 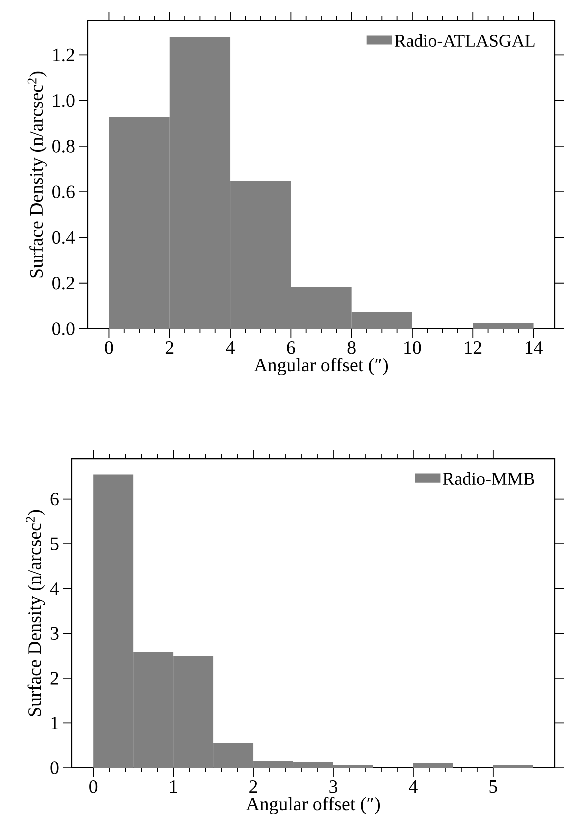 What do you see at coordinates (63, 283) in the screenshot?
I see `y-tick-label: 0.2` at bounding box center [63, 283].